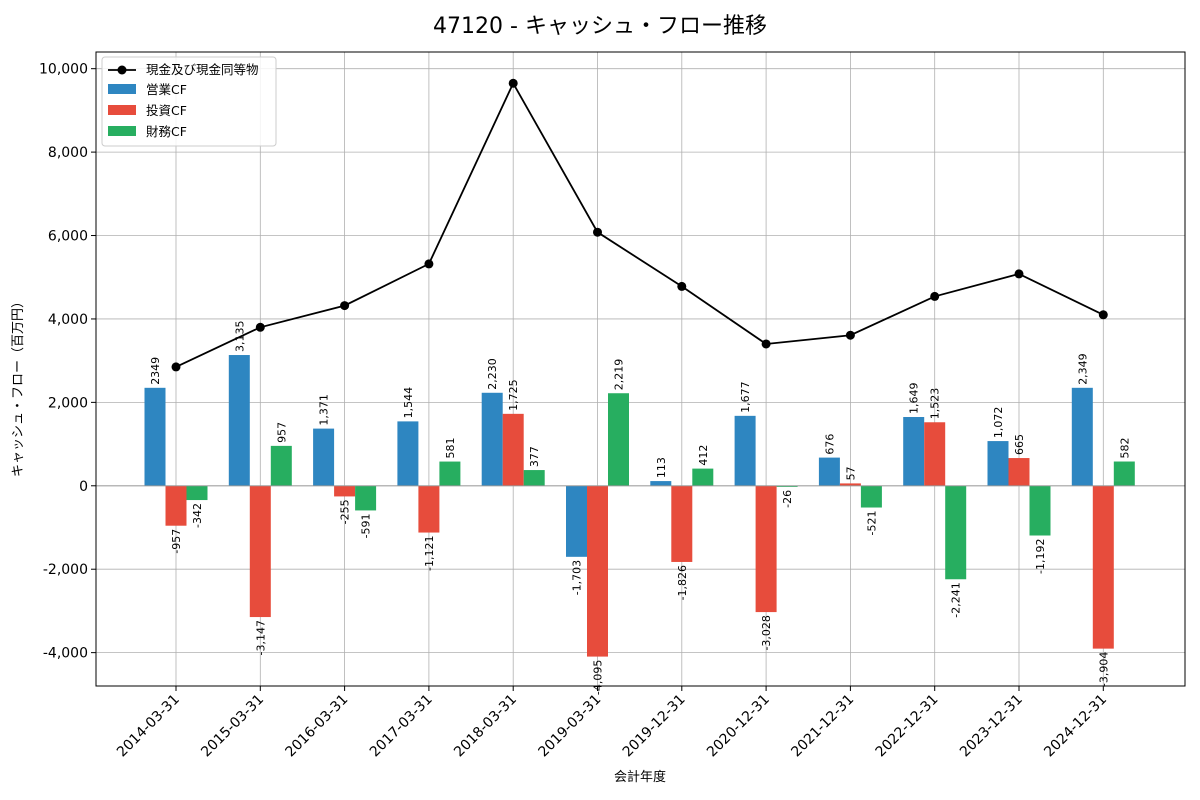  Describe the element at coordinates (83, 487) in the screenshot. I see `y-tick-label: 0` at that location.